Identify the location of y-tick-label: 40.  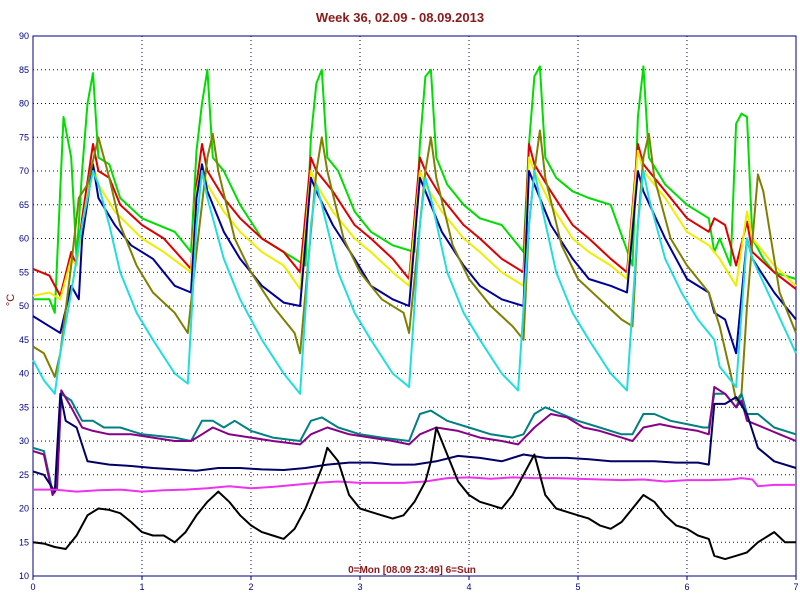
(24, 374).